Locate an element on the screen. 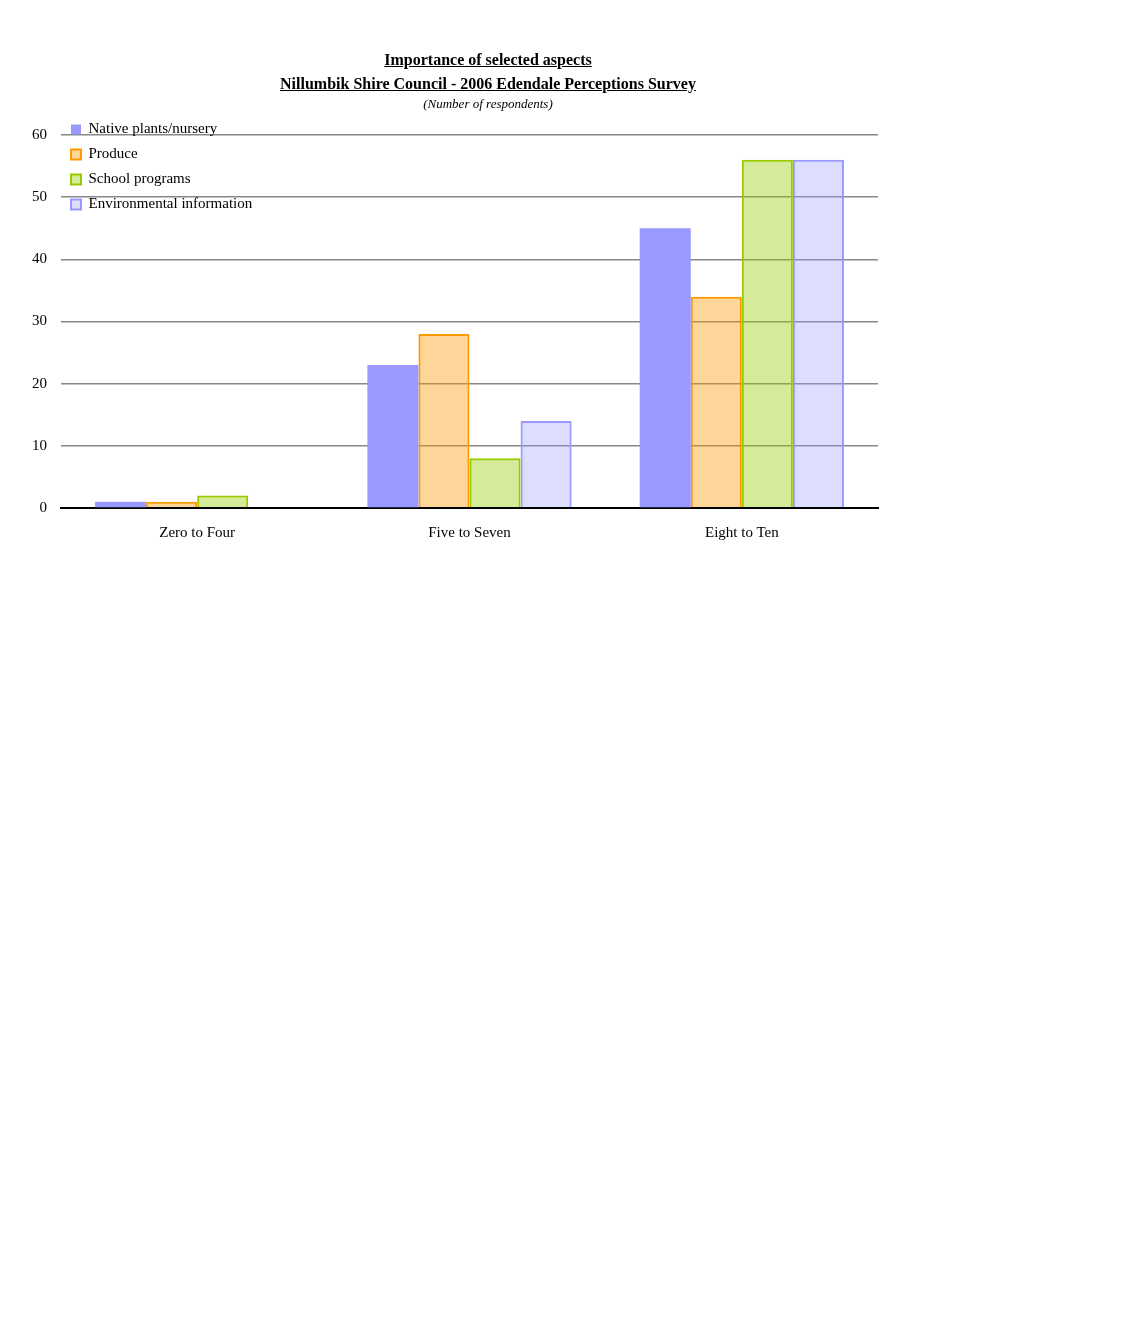 The height and width of the screenshot is (1338, 1127). y-tick-label: 0 is located at coordinates (43, 506).